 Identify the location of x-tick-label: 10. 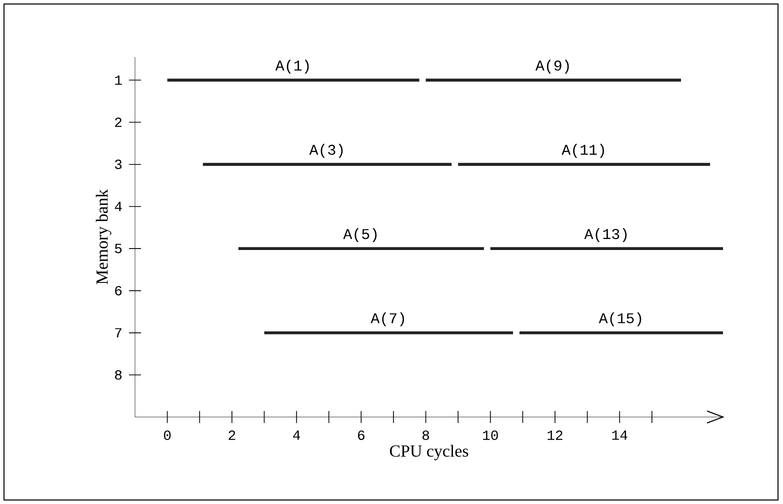
(490, 435).